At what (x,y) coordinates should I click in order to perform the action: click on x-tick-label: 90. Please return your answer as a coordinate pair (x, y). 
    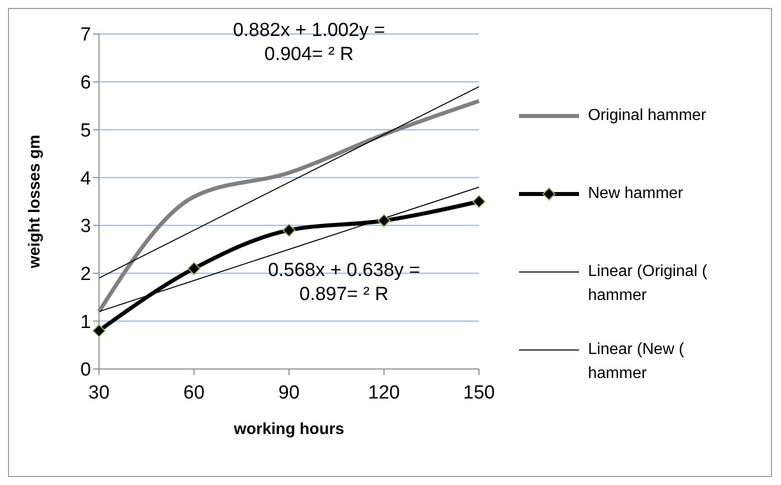
    Looking at the image, I should click on (289, 393).